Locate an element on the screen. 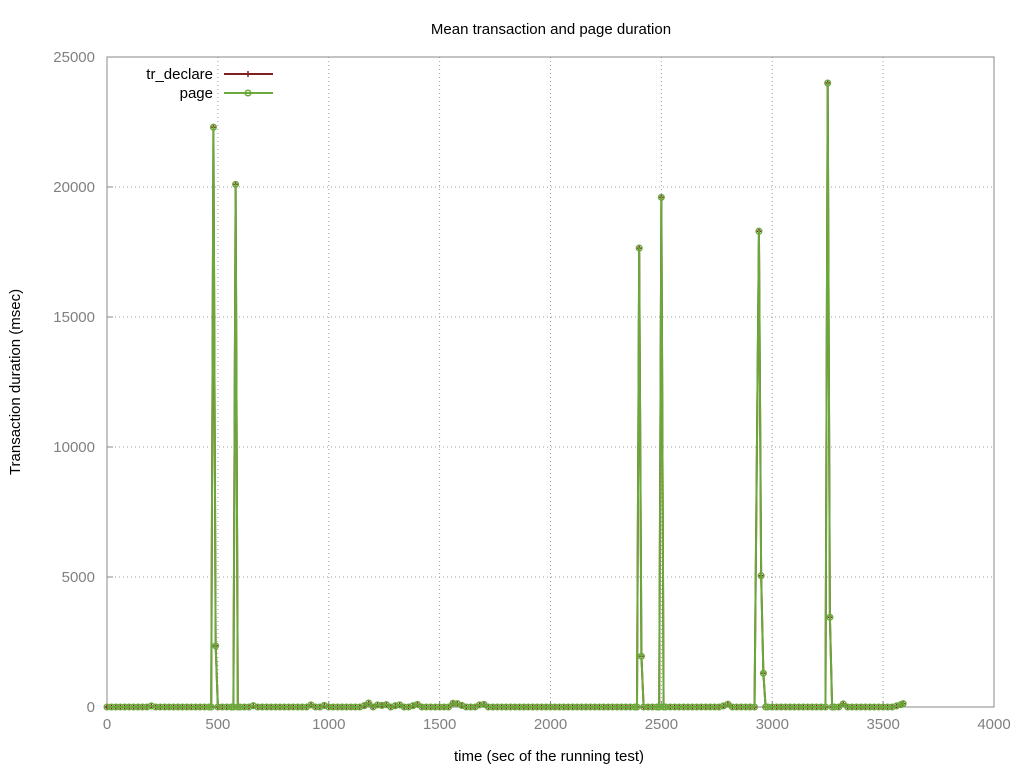 Image resolution: width=1024 pixels, height=768 pixels. x-tick-label: 2000 is located at coordinates (550, 724).